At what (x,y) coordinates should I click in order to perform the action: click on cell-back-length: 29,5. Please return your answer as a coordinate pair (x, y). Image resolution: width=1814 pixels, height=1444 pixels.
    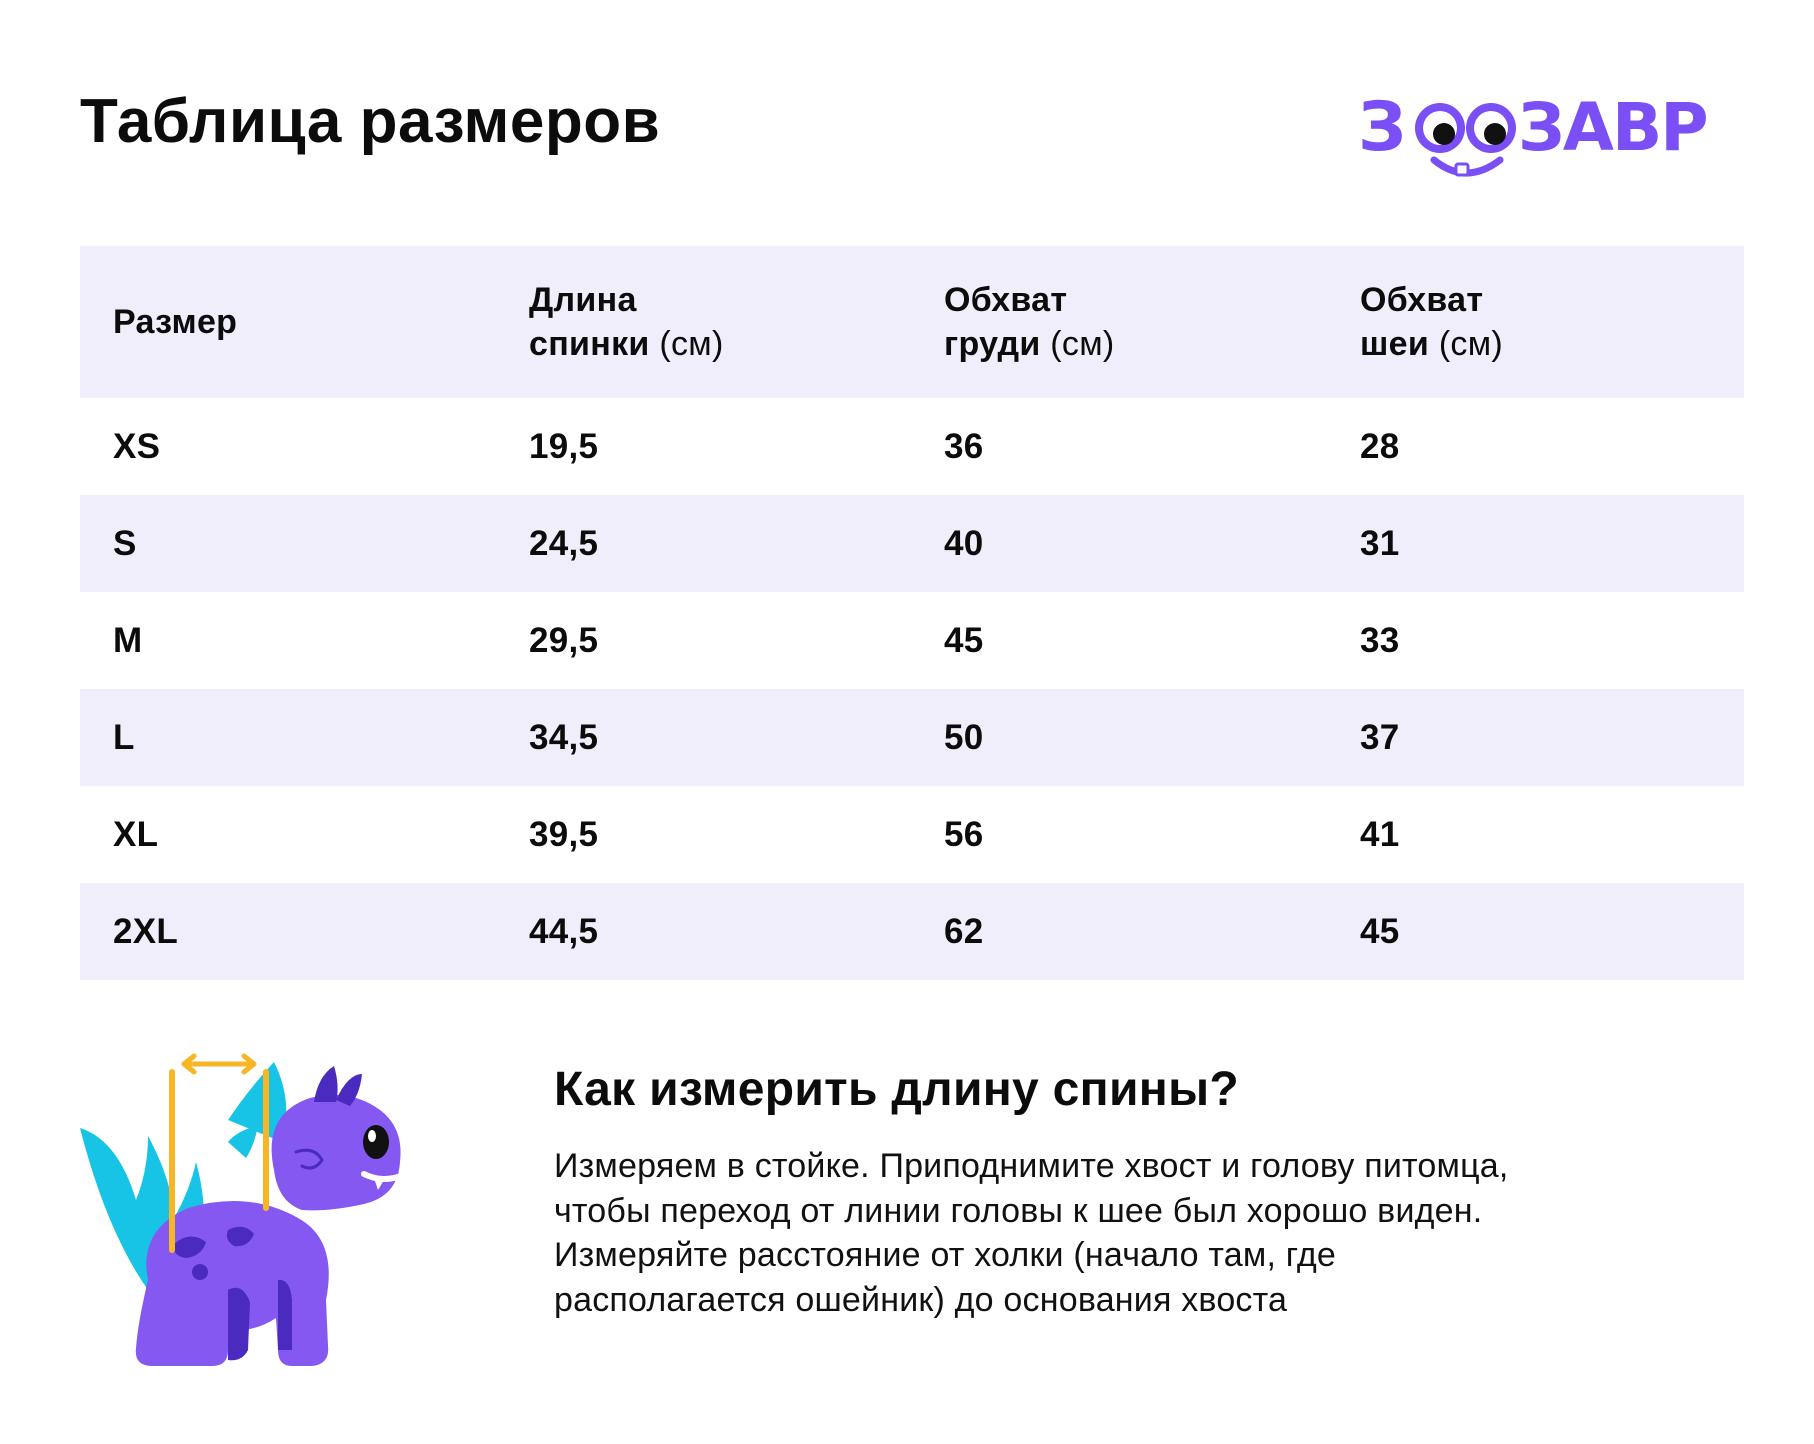
    Looking at the image, I should click on (564, 640).